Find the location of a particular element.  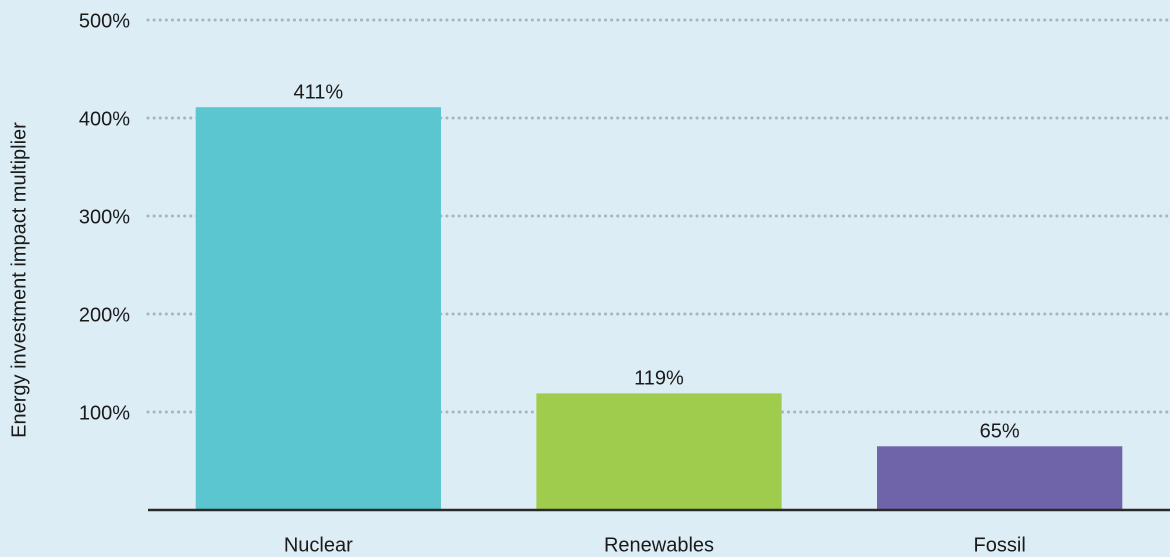

value-label: 65% is located at coordinates (1000, 432).